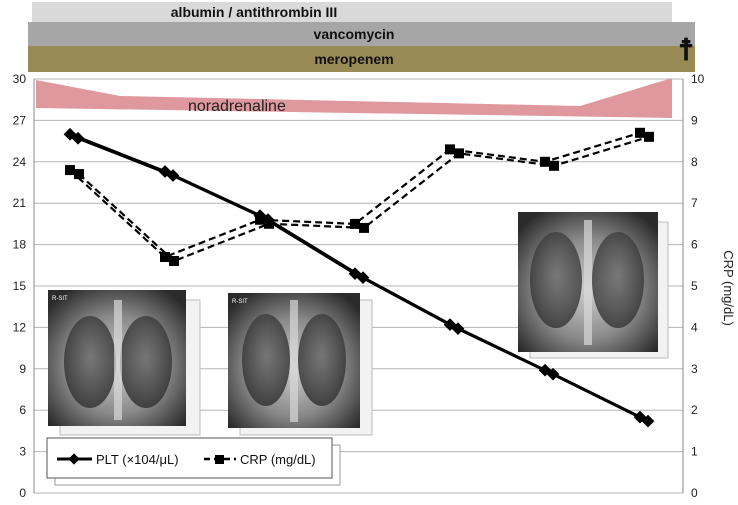  I want to click on legend-box, so click(189, 458).